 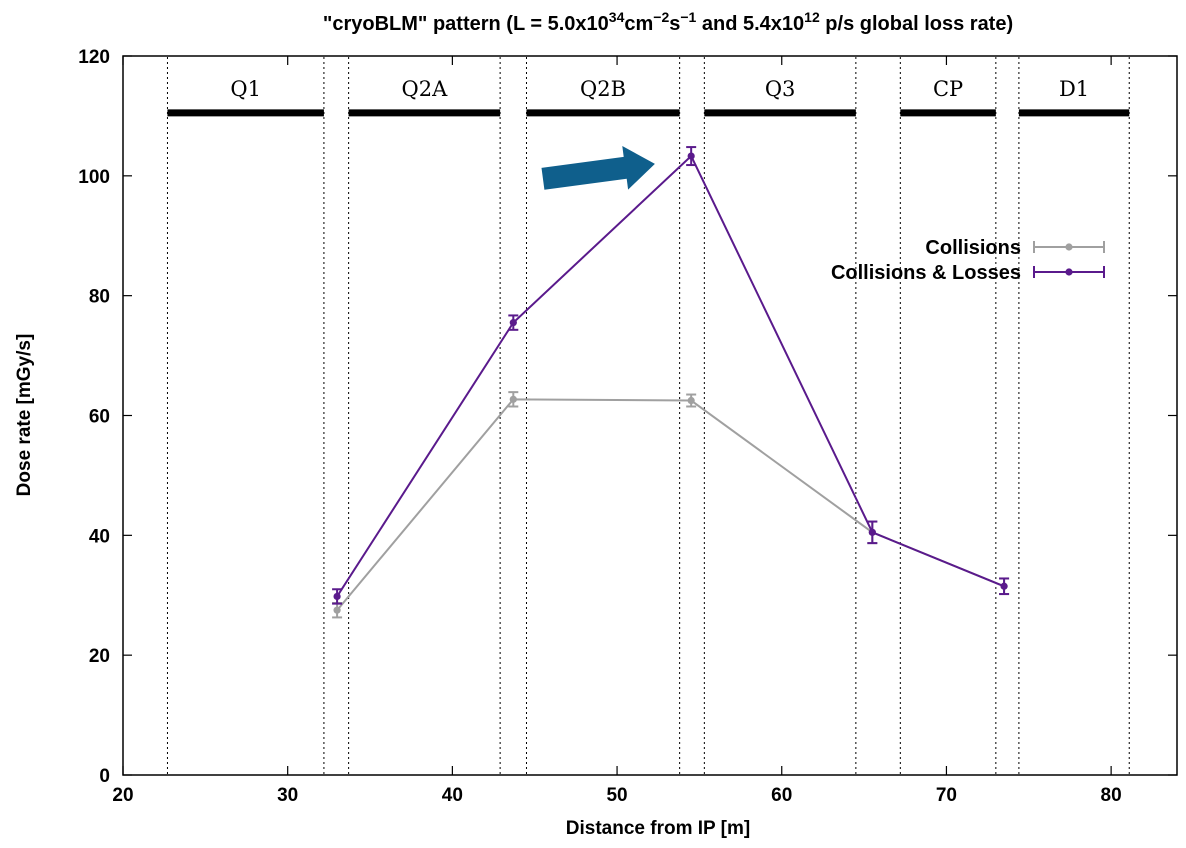 What do you see at coordinates (617, 17) in the screenshot?
I see `title-sup-1: 34` at bounding box center [617, 17].